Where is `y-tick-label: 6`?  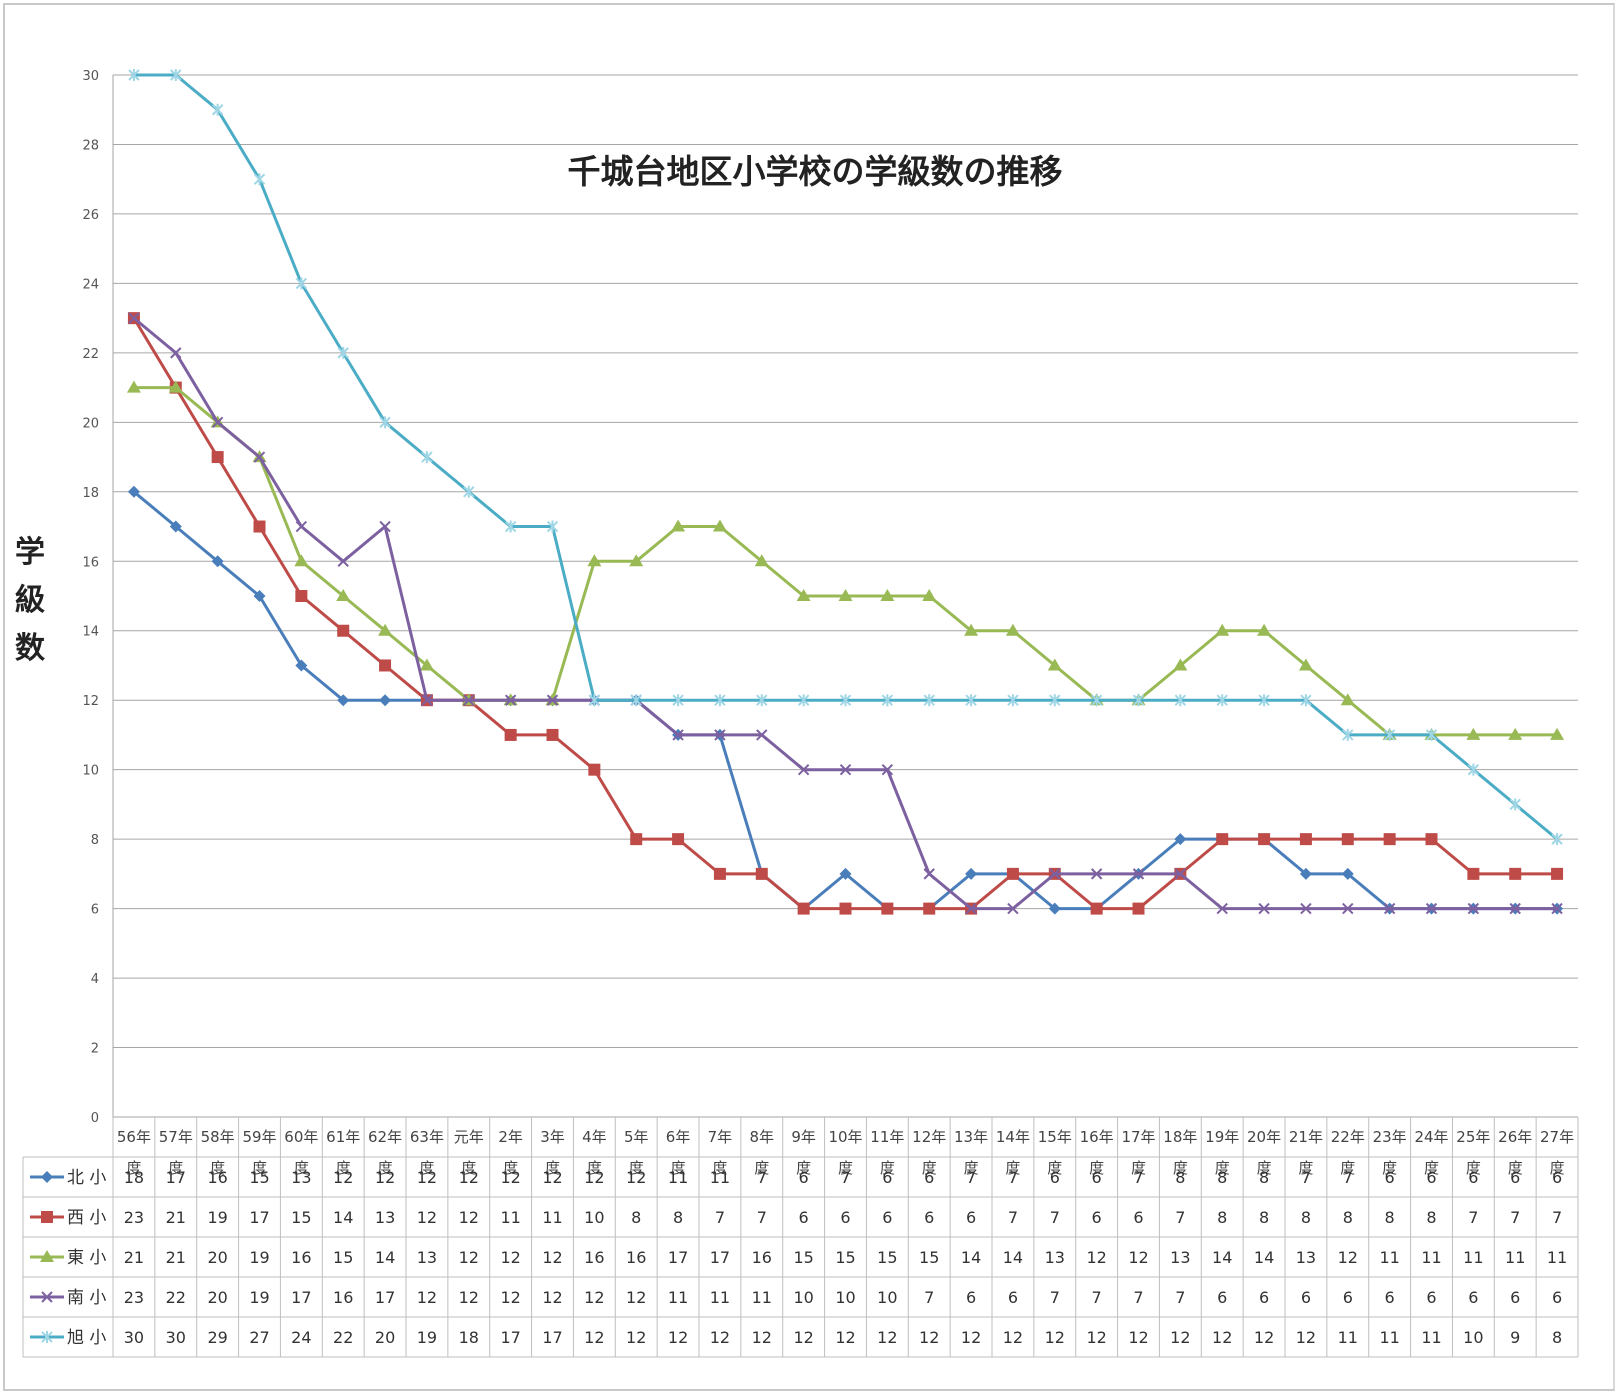
y-tick-label: 6 is located at coordinates (95, 910).